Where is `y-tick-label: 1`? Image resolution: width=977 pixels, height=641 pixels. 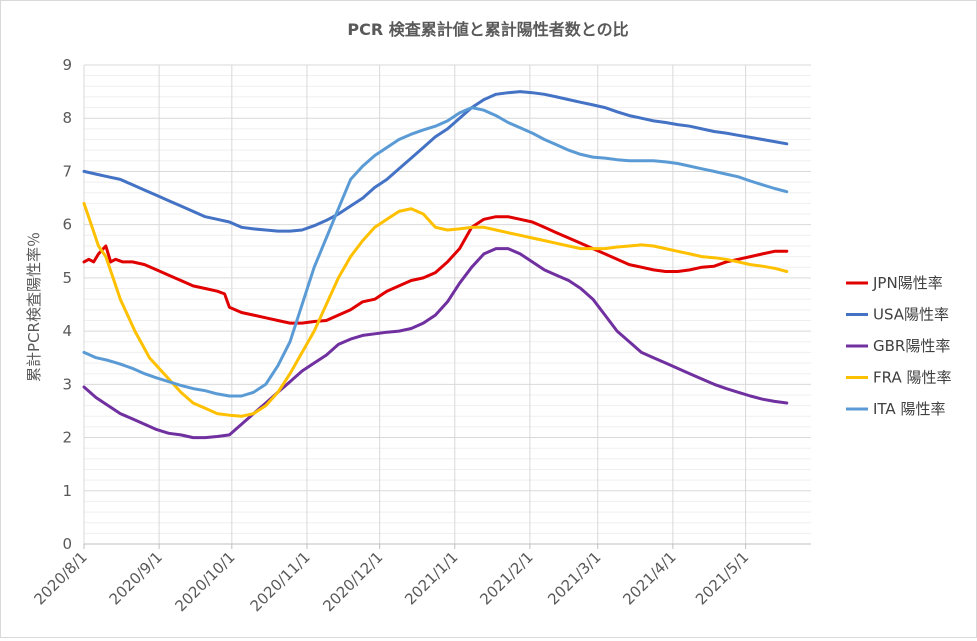 y-tick-label: 1 is located at coordinates (67, 491).